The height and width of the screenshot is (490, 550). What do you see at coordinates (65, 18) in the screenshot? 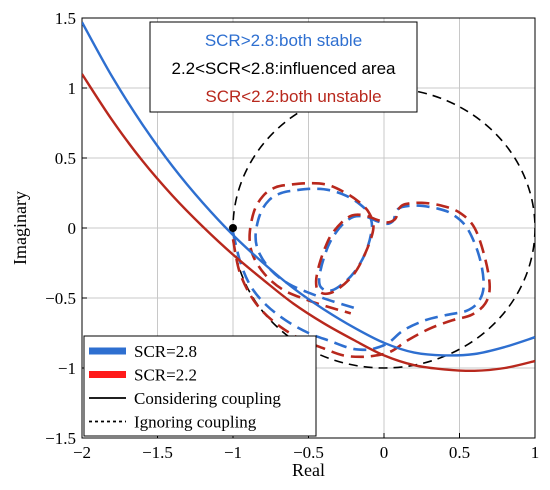
I see `y-tick-label: 1.5` at bounding box center [65, 18].